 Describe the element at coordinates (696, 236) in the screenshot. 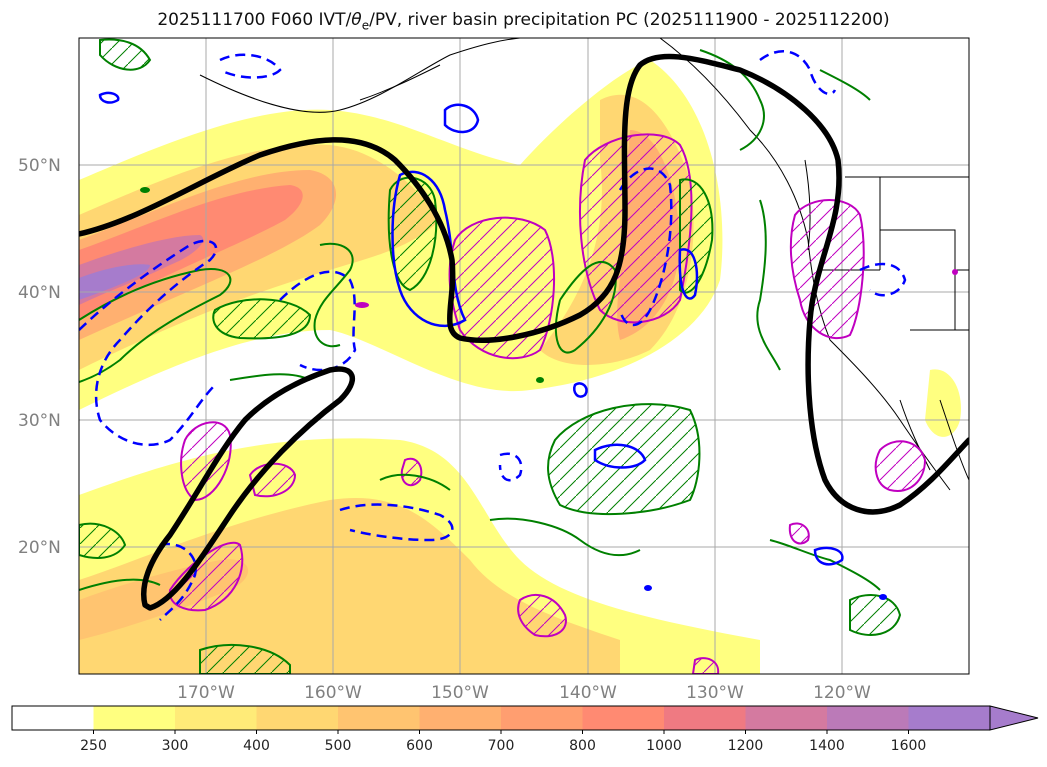

I see `green-region-east-coast` at that location.